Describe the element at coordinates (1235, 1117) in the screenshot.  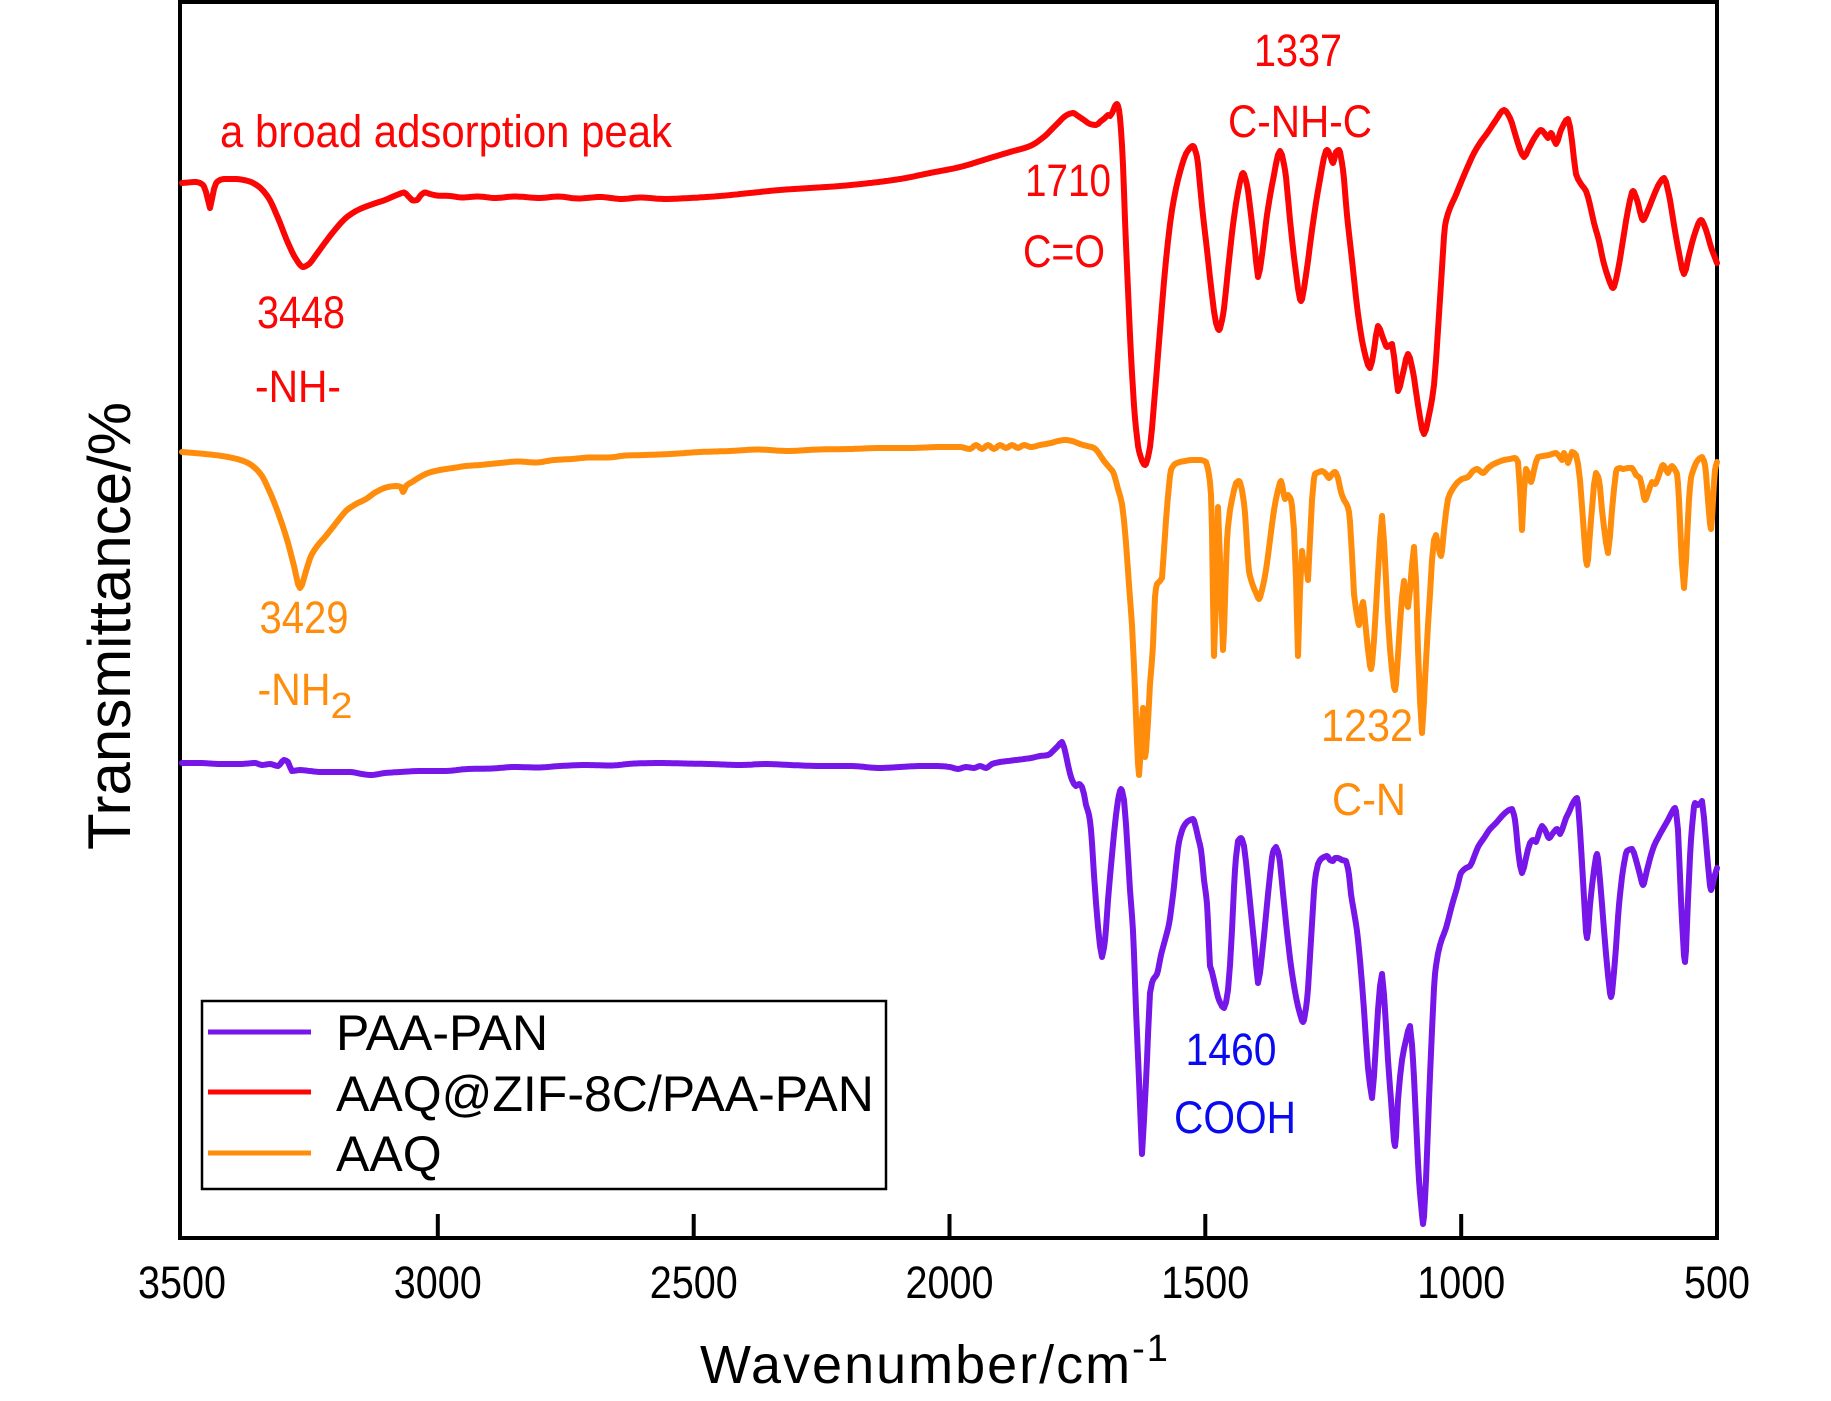
I see `svg-text: COOH` at that location.